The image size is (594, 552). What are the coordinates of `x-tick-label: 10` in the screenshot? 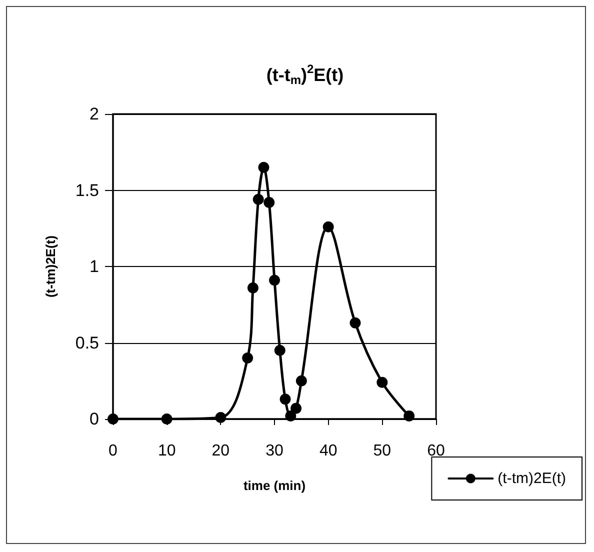 It's located at (167, 451).